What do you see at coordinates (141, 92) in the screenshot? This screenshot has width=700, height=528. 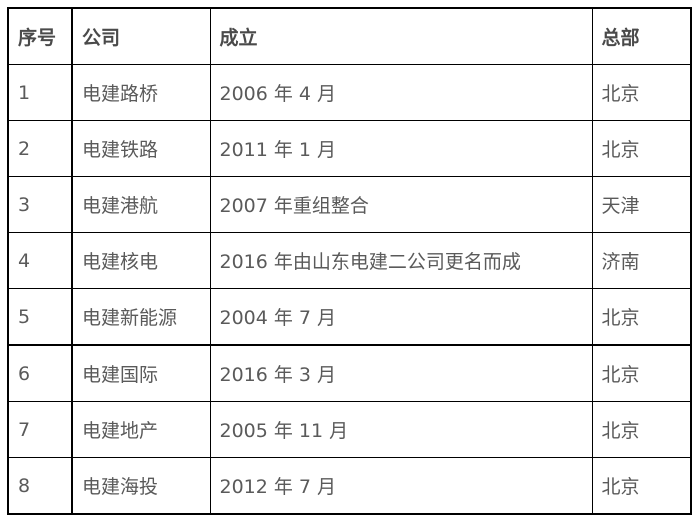 I see `cell-company: 电建路桥` at bounding box center [141, 92].